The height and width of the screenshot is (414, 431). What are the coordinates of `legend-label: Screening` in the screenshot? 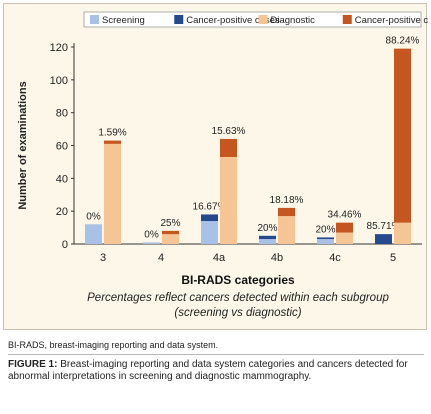 It's located at (123, 20).